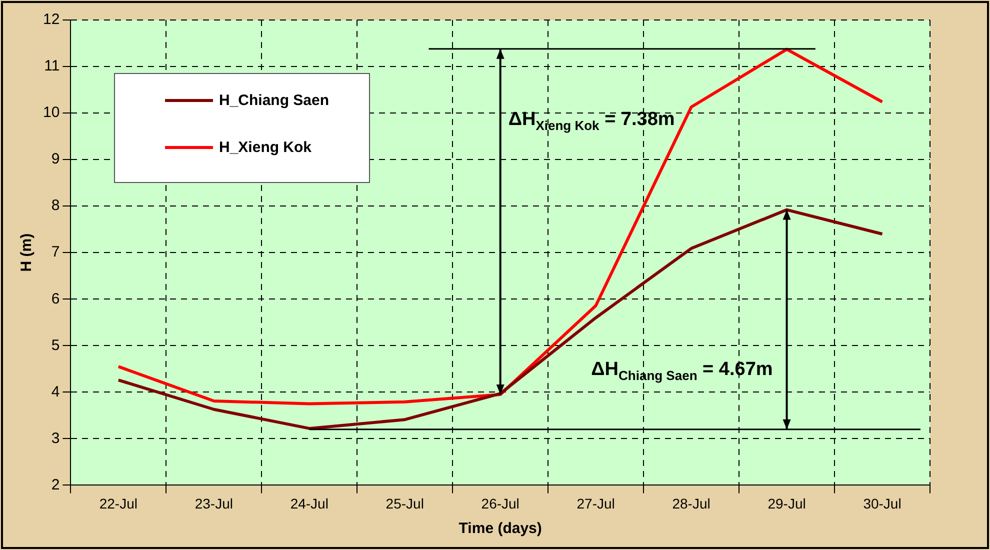  I want to click on y-tick-label: 3, so click(55, 438).